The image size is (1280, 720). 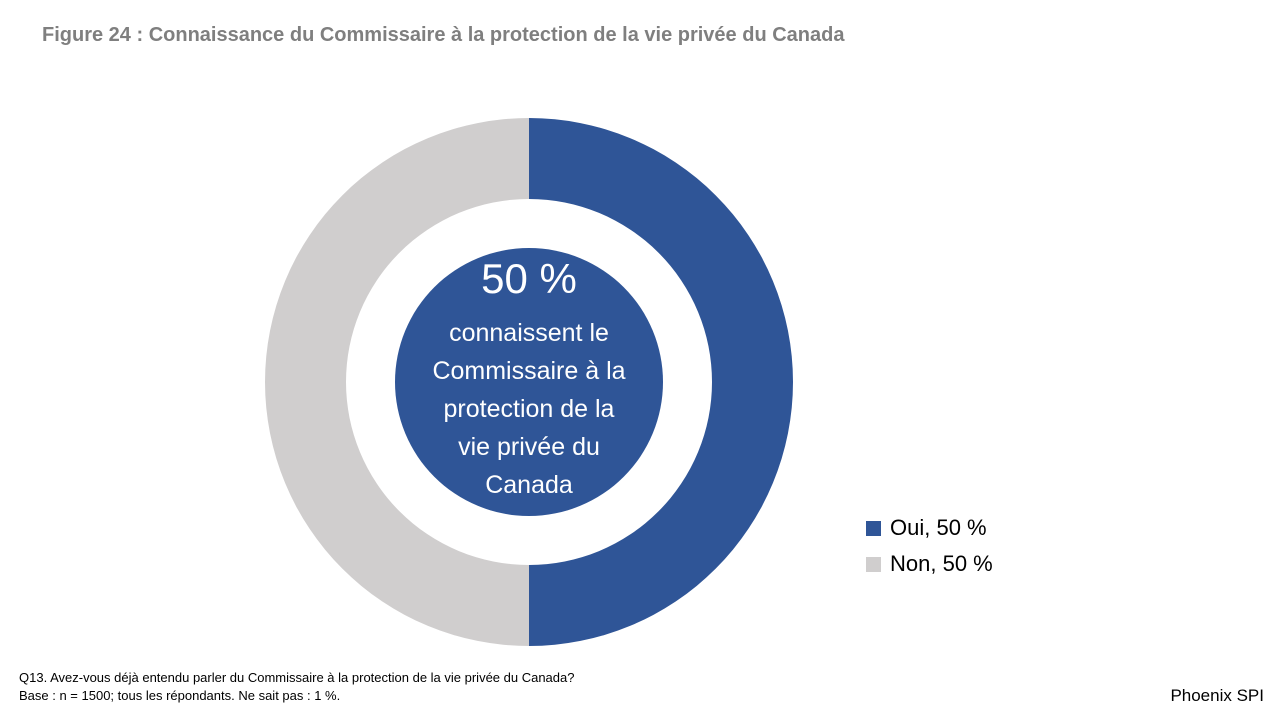 What do you see at coordinates (1217, 695) in the screenshot?
I see `brand-label: Phoenix SPI` at bounding box center [1217, 695].